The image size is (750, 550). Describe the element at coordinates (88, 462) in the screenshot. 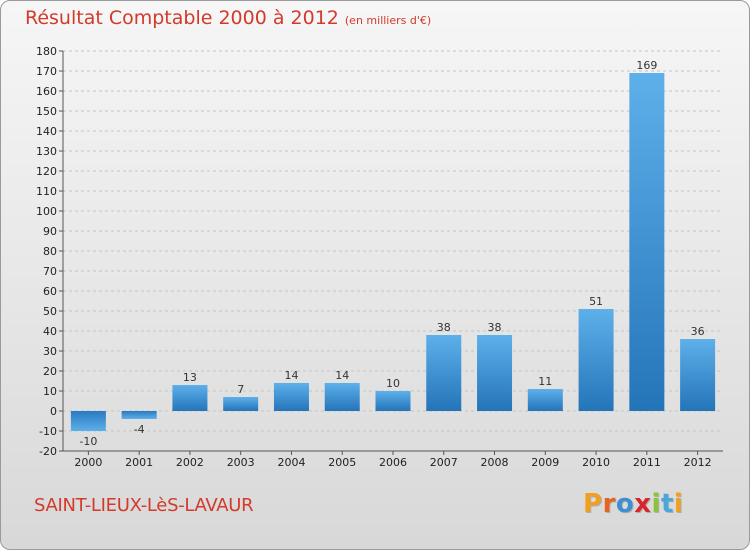

I see `x-tick-label: 2000` at that location.